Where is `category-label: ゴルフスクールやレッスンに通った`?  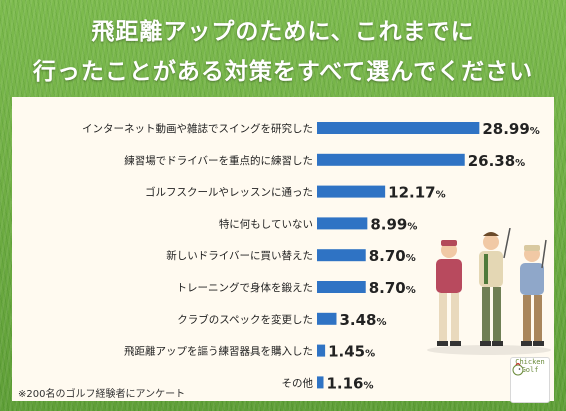 category-label: ゴルフスクールやレッスンに通った is located at coordinates (229, 192).